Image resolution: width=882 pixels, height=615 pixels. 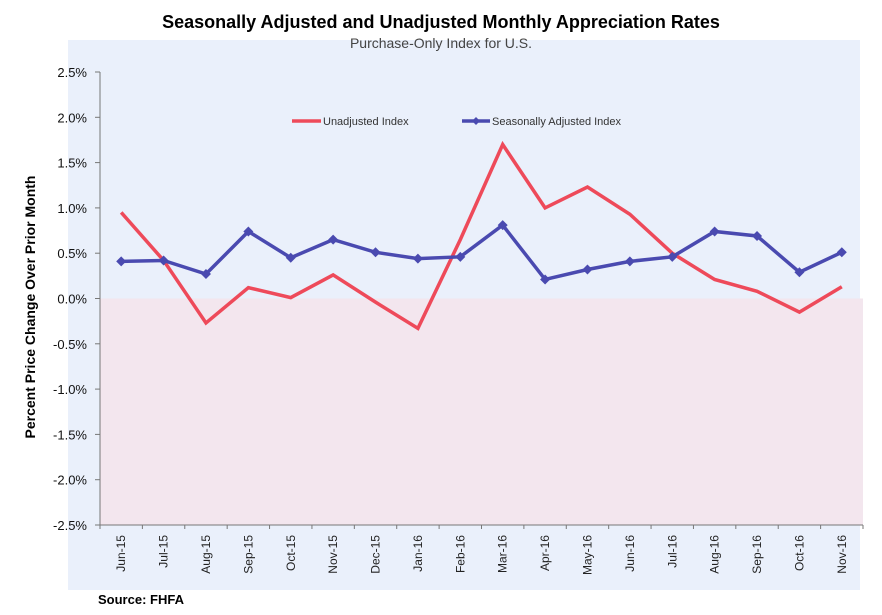 What do you see at coordinates (164, 551) in the screenshot?
I see `x-tick-label: Jul-15` at bounding box center [164, 551].